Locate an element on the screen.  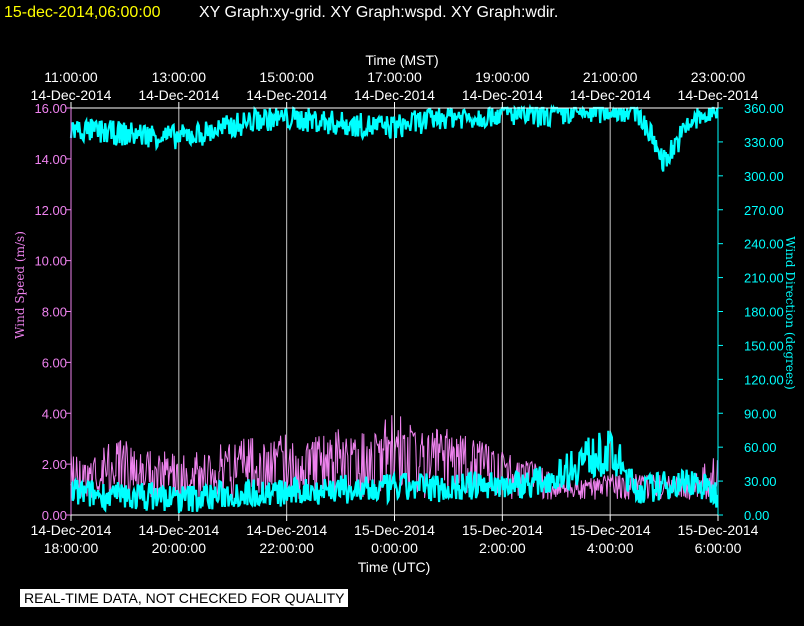
right-tick-label: 180.00 is located at coordinates (764, 312).